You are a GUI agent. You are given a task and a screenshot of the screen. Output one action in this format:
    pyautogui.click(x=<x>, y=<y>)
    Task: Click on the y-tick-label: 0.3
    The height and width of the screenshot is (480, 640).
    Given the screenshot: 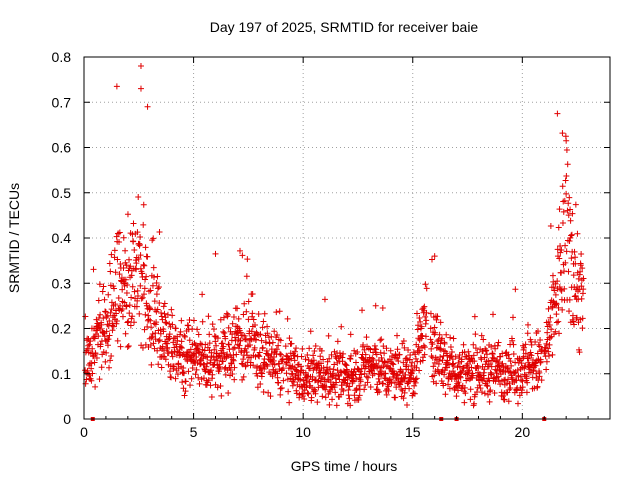 What is the action you would take?
    pyautogui.click(x=62, y=283)
    